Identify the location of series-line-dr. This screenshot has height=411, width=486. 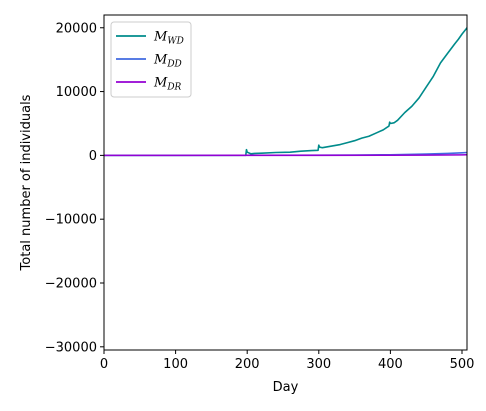
(286, 155).